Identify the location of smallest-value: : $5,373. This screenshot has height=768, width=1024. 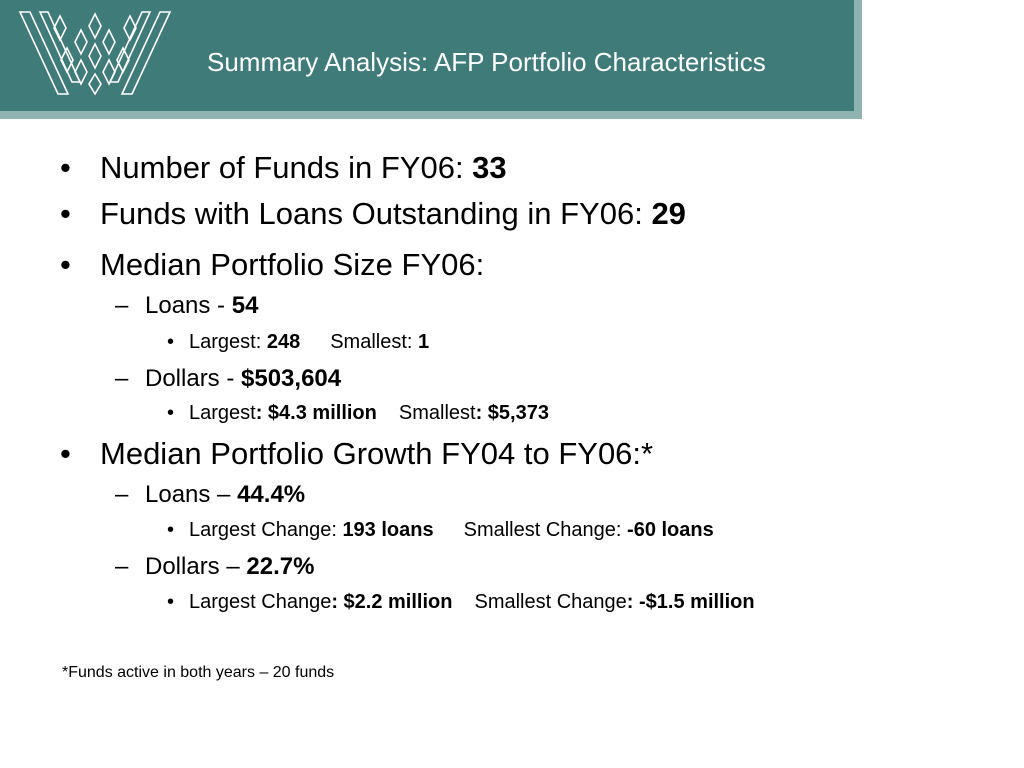
(512, 413).